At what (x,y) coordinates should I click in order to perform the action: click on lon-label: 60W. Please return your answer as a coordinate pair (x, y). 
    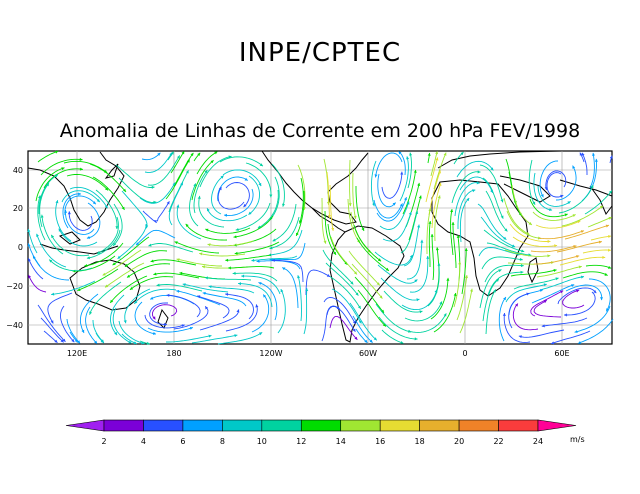
    Looking at the image, I should click on (368, 353).